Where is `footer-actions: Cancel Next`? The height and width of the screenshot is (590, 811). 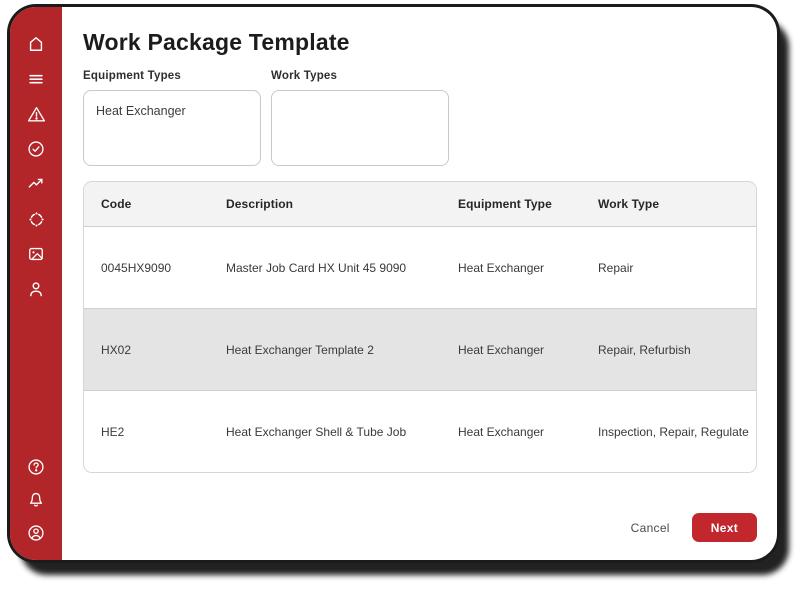
footer-actions: Cancel Next is located at coordinates (420, 527).